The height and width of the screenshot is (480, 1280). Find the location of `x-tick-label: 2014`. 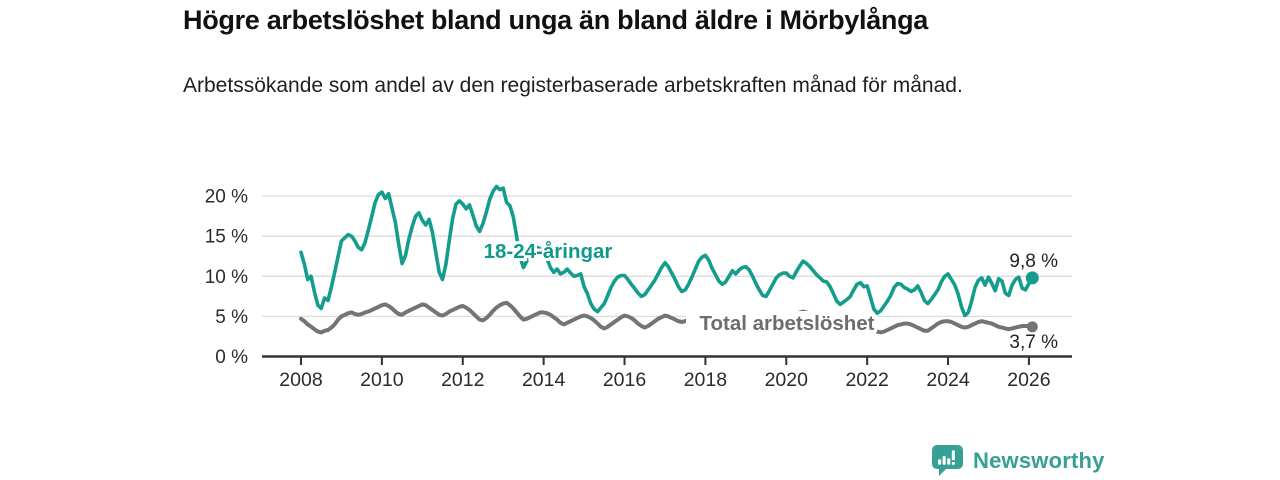

x-tick-label: 2014 is located at coordinates (544, 380).